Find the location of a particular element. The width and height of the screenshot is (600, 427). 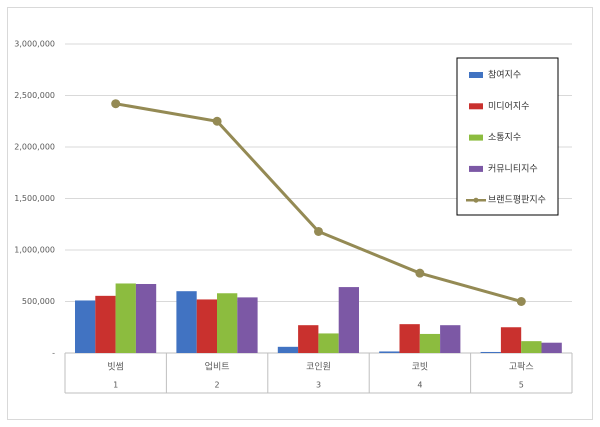

x-tick-number: 1 is located at coordinates (115, 385).